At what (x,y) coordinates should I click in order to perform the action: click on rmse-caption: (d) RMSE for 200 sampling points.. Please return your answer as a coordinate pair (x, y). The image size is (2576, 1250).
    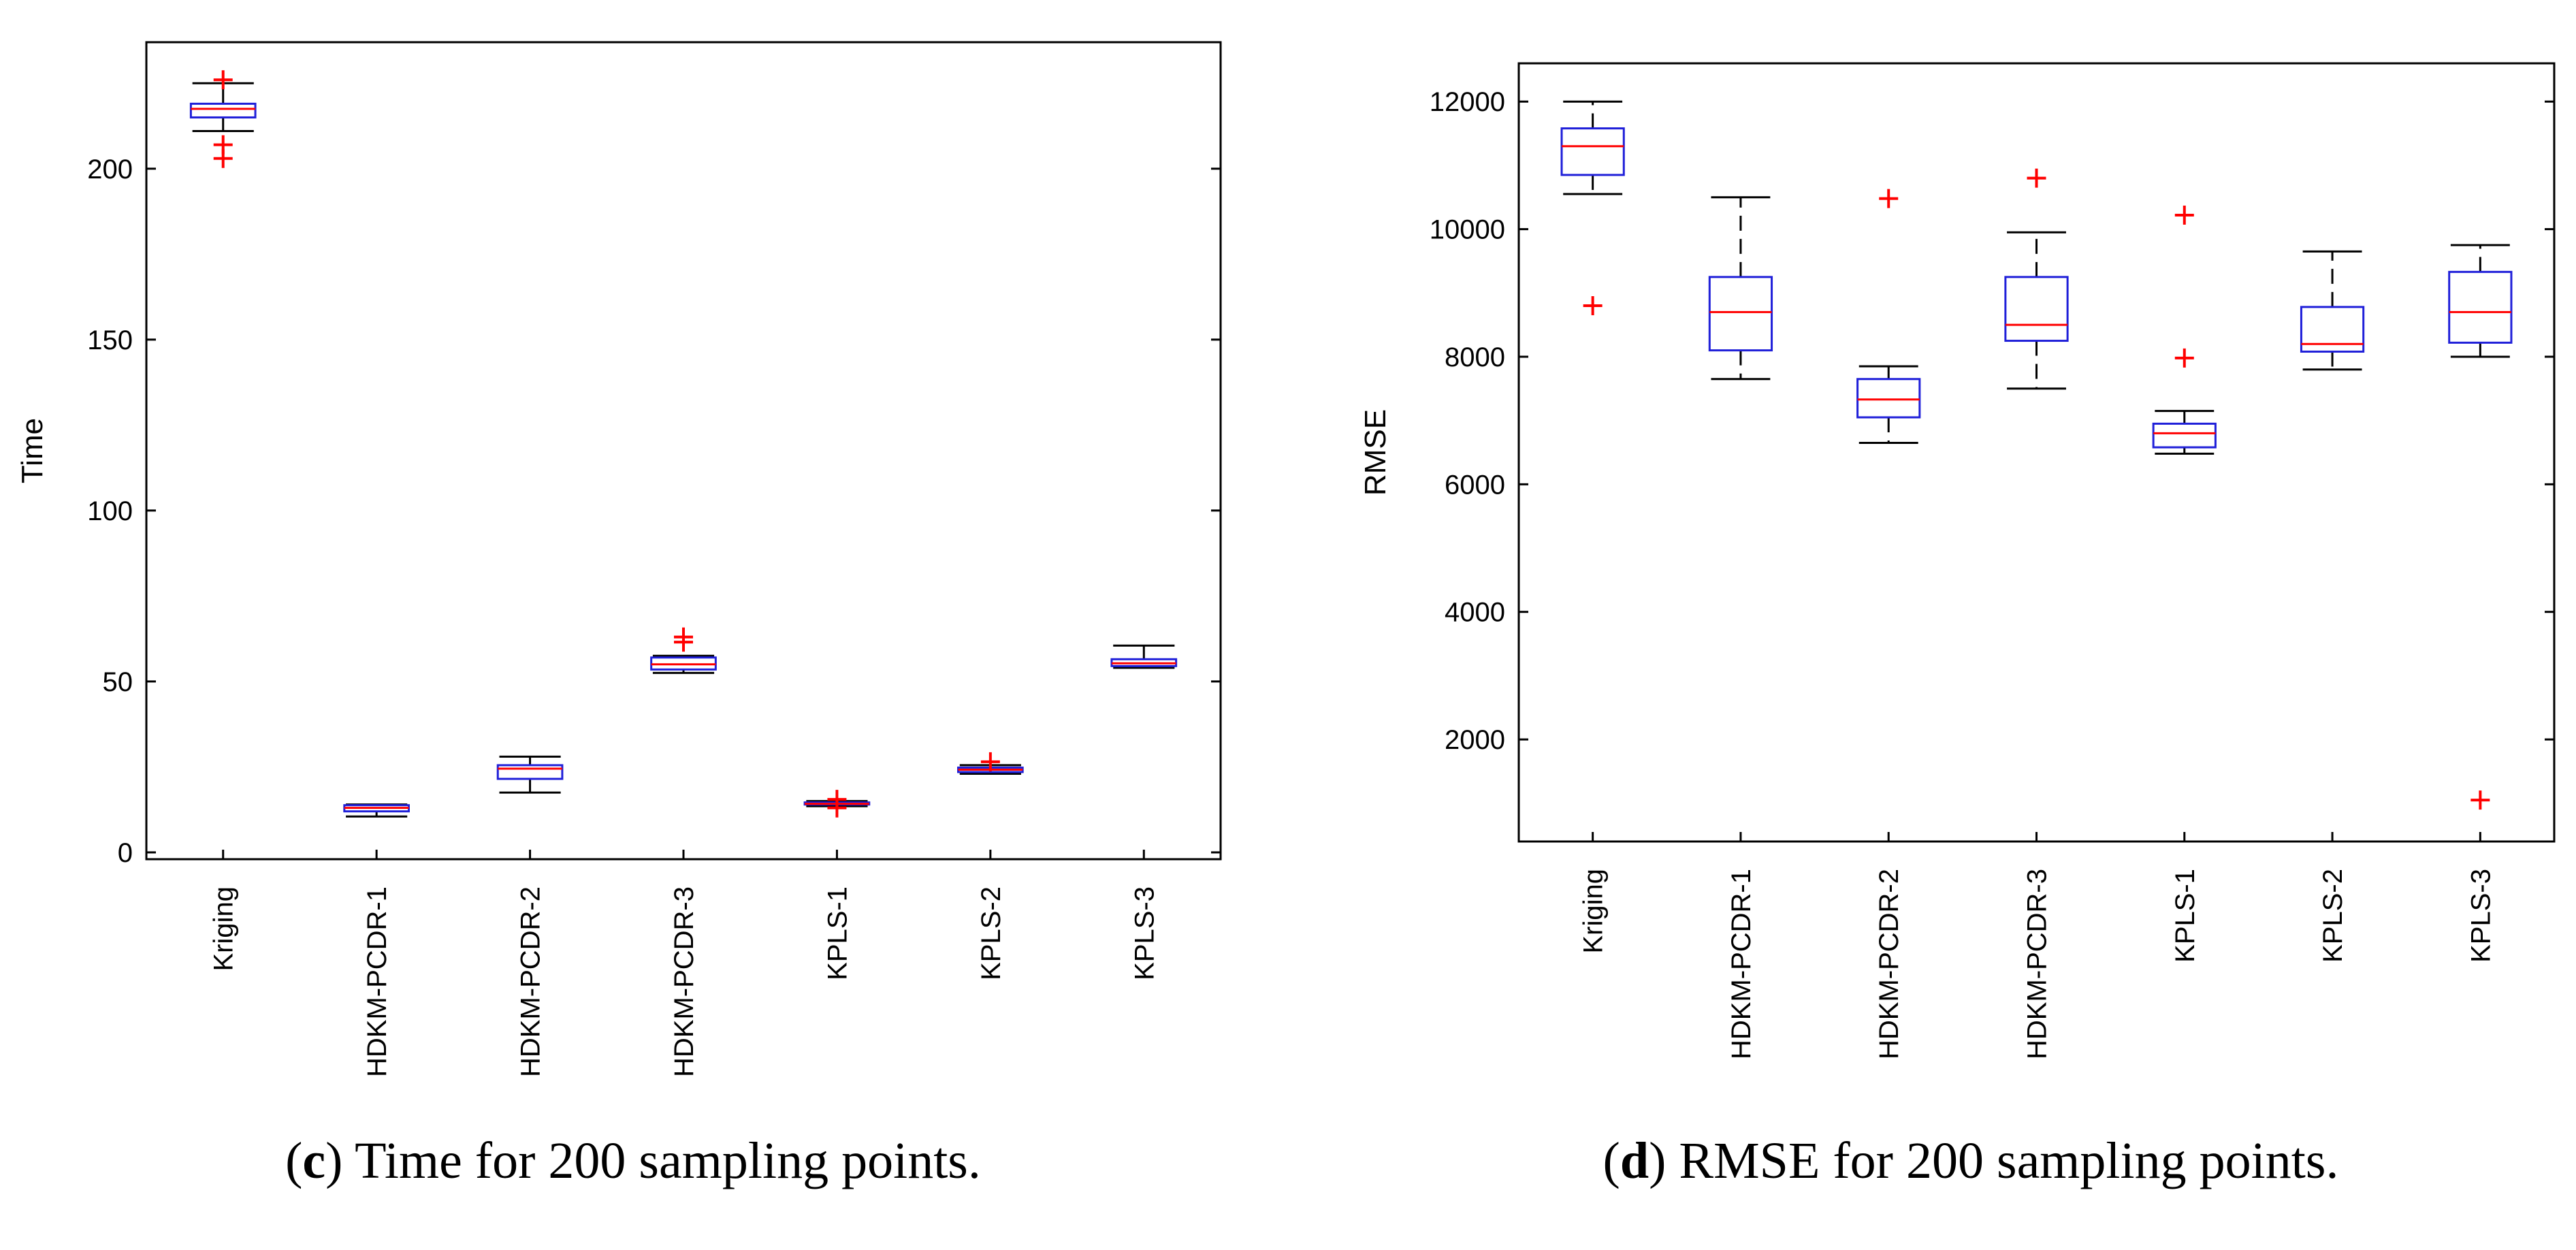
    Looking at the image, I should click on (1971, 1160).